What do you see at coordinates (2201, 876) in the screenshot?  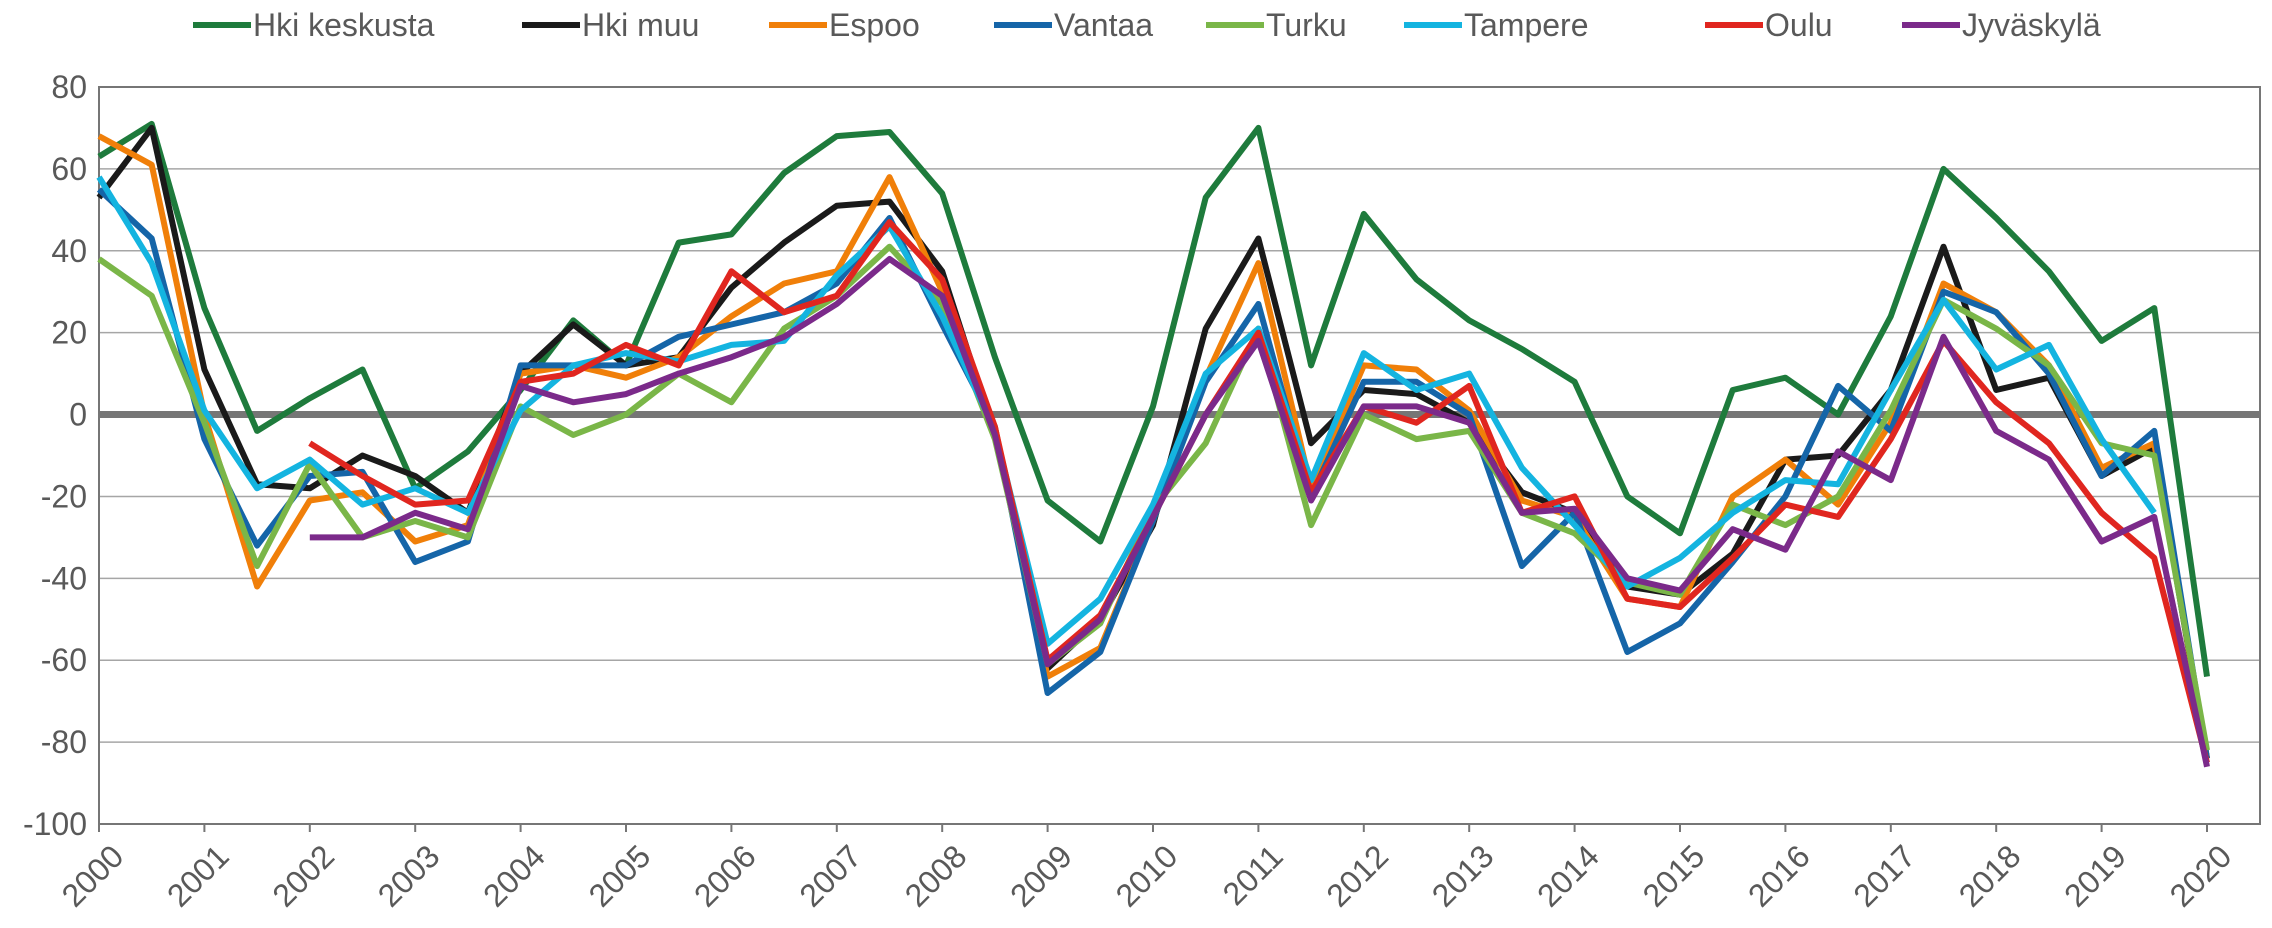 I see `x-tick-label: 2020` at bounding box center [2201, 876].